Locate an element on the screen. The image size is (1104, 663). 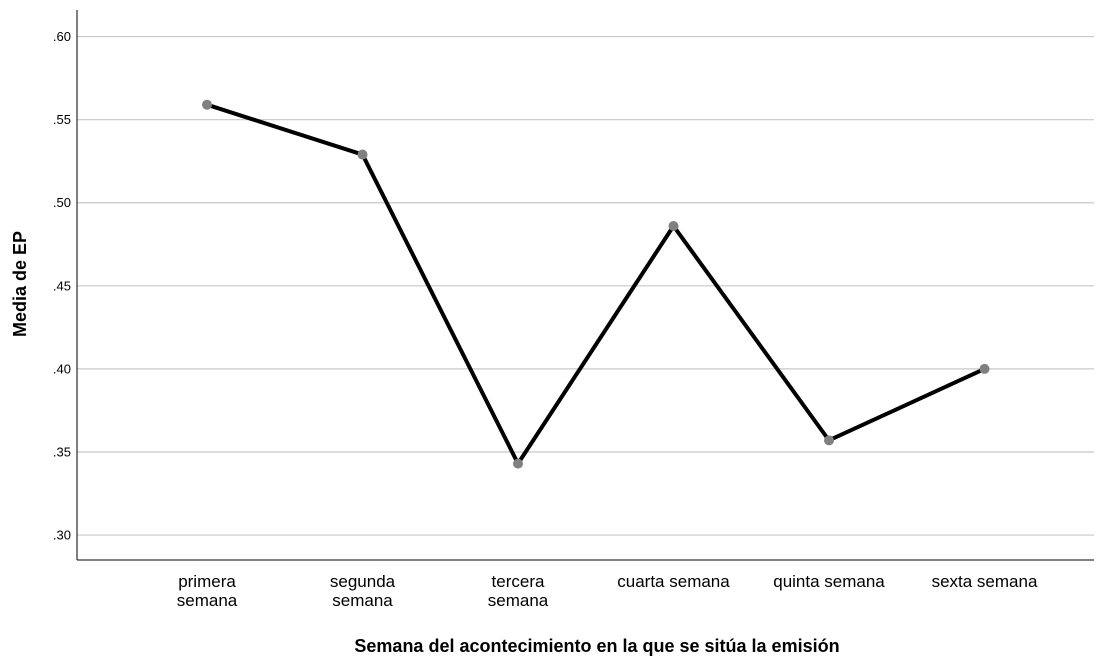
y-tick-labels: .30 .35 .40 .45 .50 .55 .60 is located at coordinates (62, 285).